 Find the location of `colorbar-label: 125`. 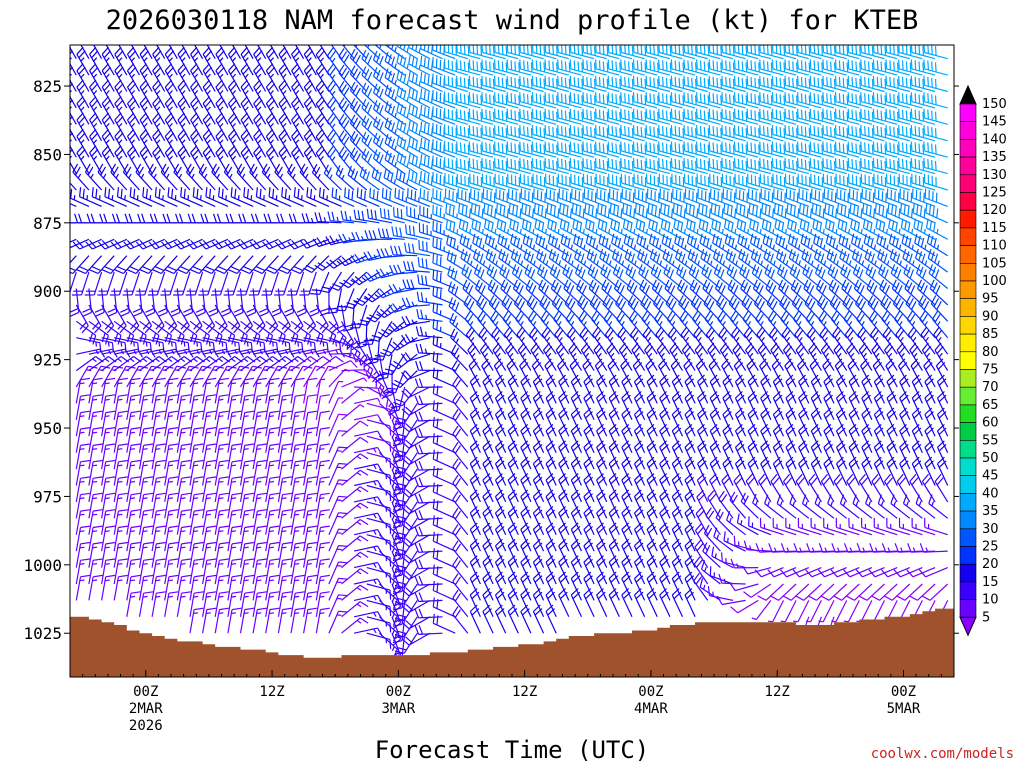

colorbar-label: 125 is located at coordinates (994, 193).